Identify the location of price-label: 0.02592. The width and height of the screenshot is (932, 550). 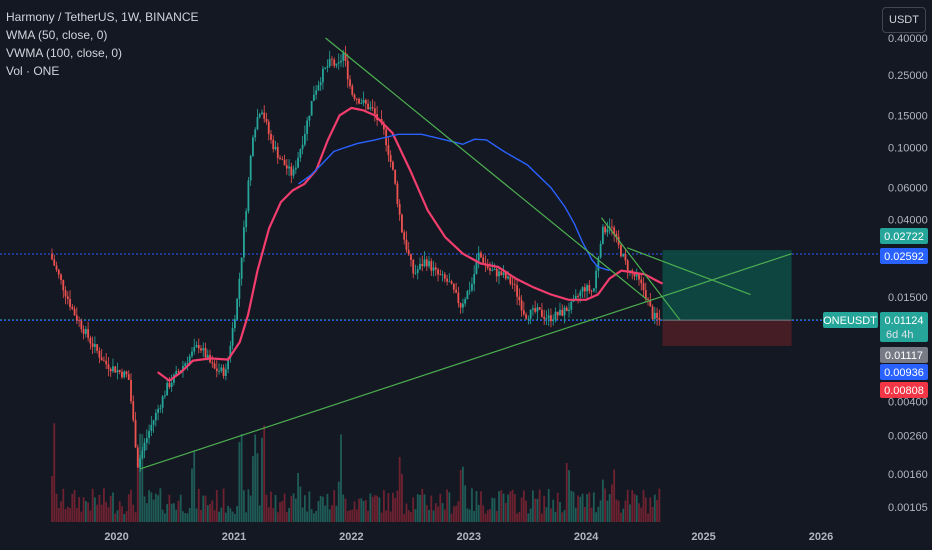
(904, 257).